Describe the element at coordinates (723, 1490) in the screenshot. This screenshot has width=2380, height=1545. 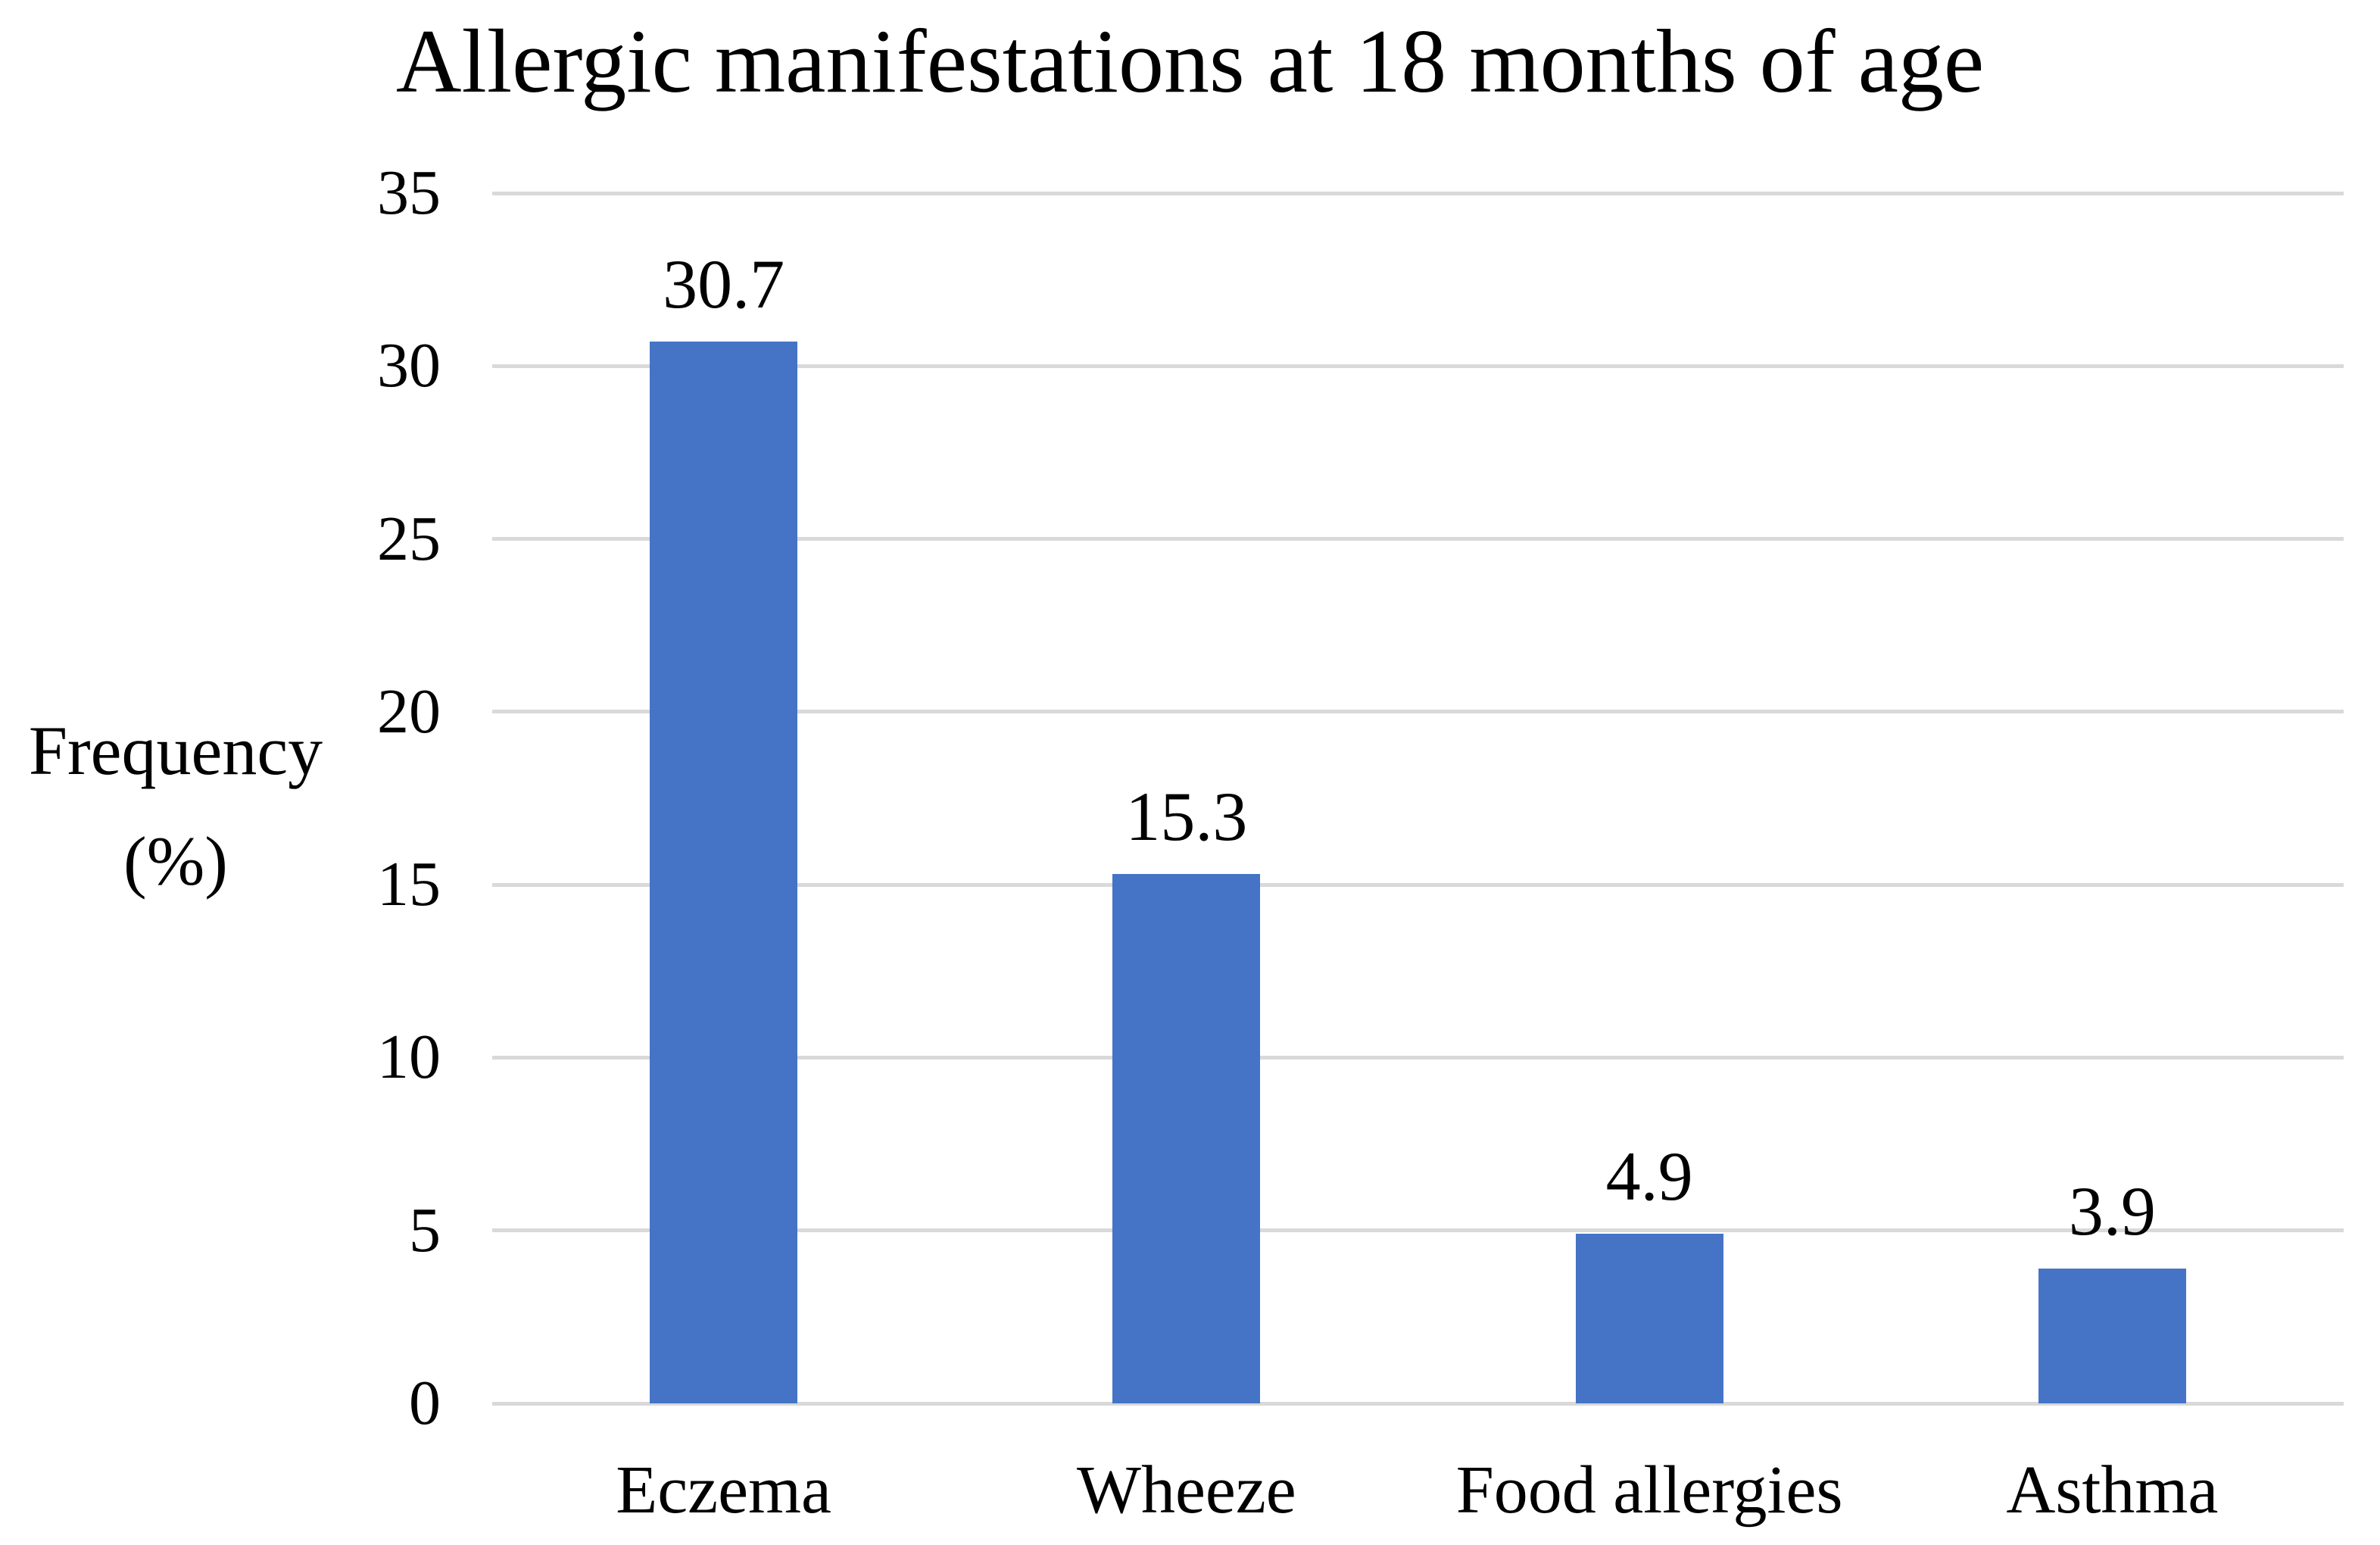
I see `x-category-label-eczema: Eczema` at that location.